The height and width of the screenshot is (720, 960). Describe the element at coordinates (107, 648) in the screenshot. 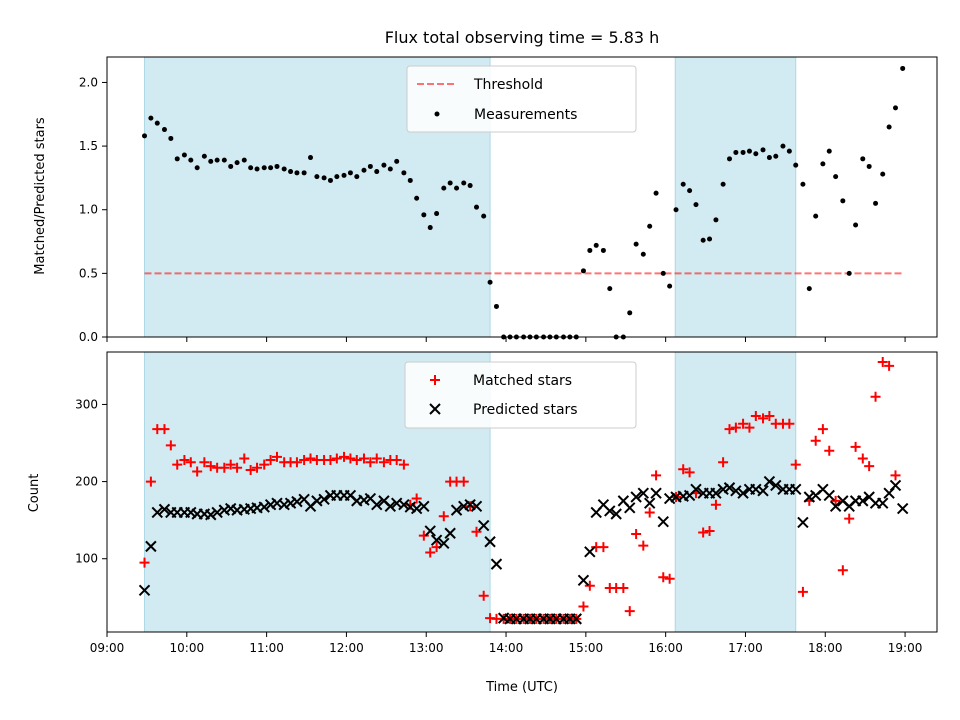

I see `x-tick-label: 09:00` at that location.